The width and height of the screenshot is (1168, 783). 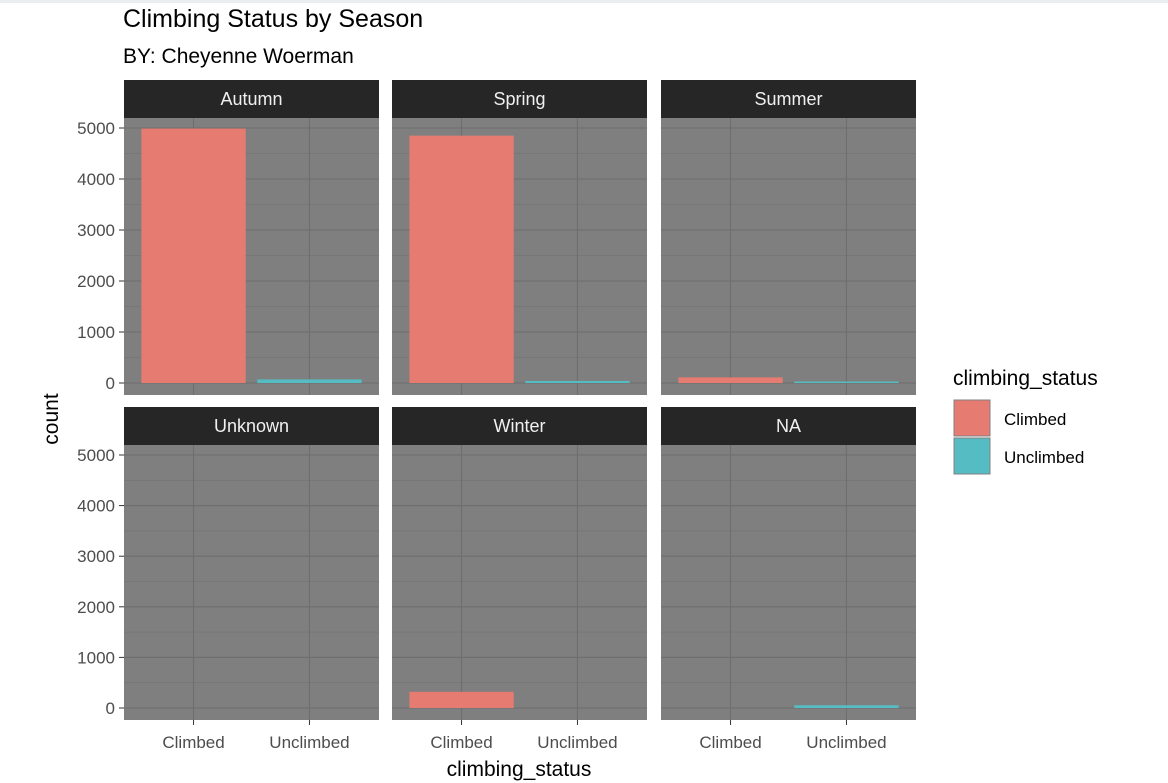 I want to click on facet-label: Autumn, so click(x=251, y=99).